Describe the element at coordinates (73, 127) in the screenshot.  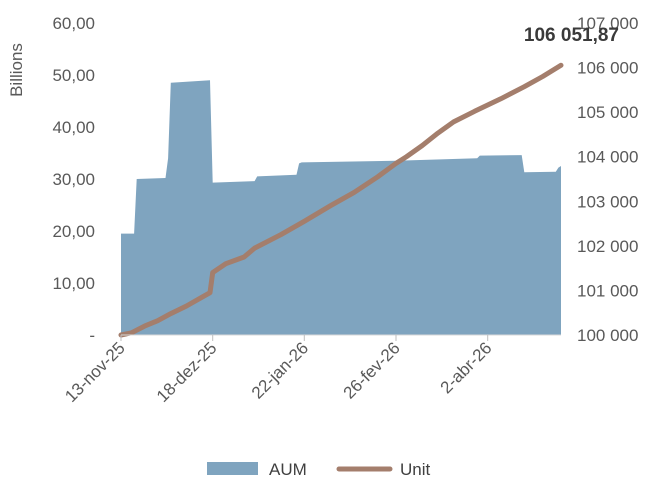
I see `left-tick-label: 40,00` at that location.